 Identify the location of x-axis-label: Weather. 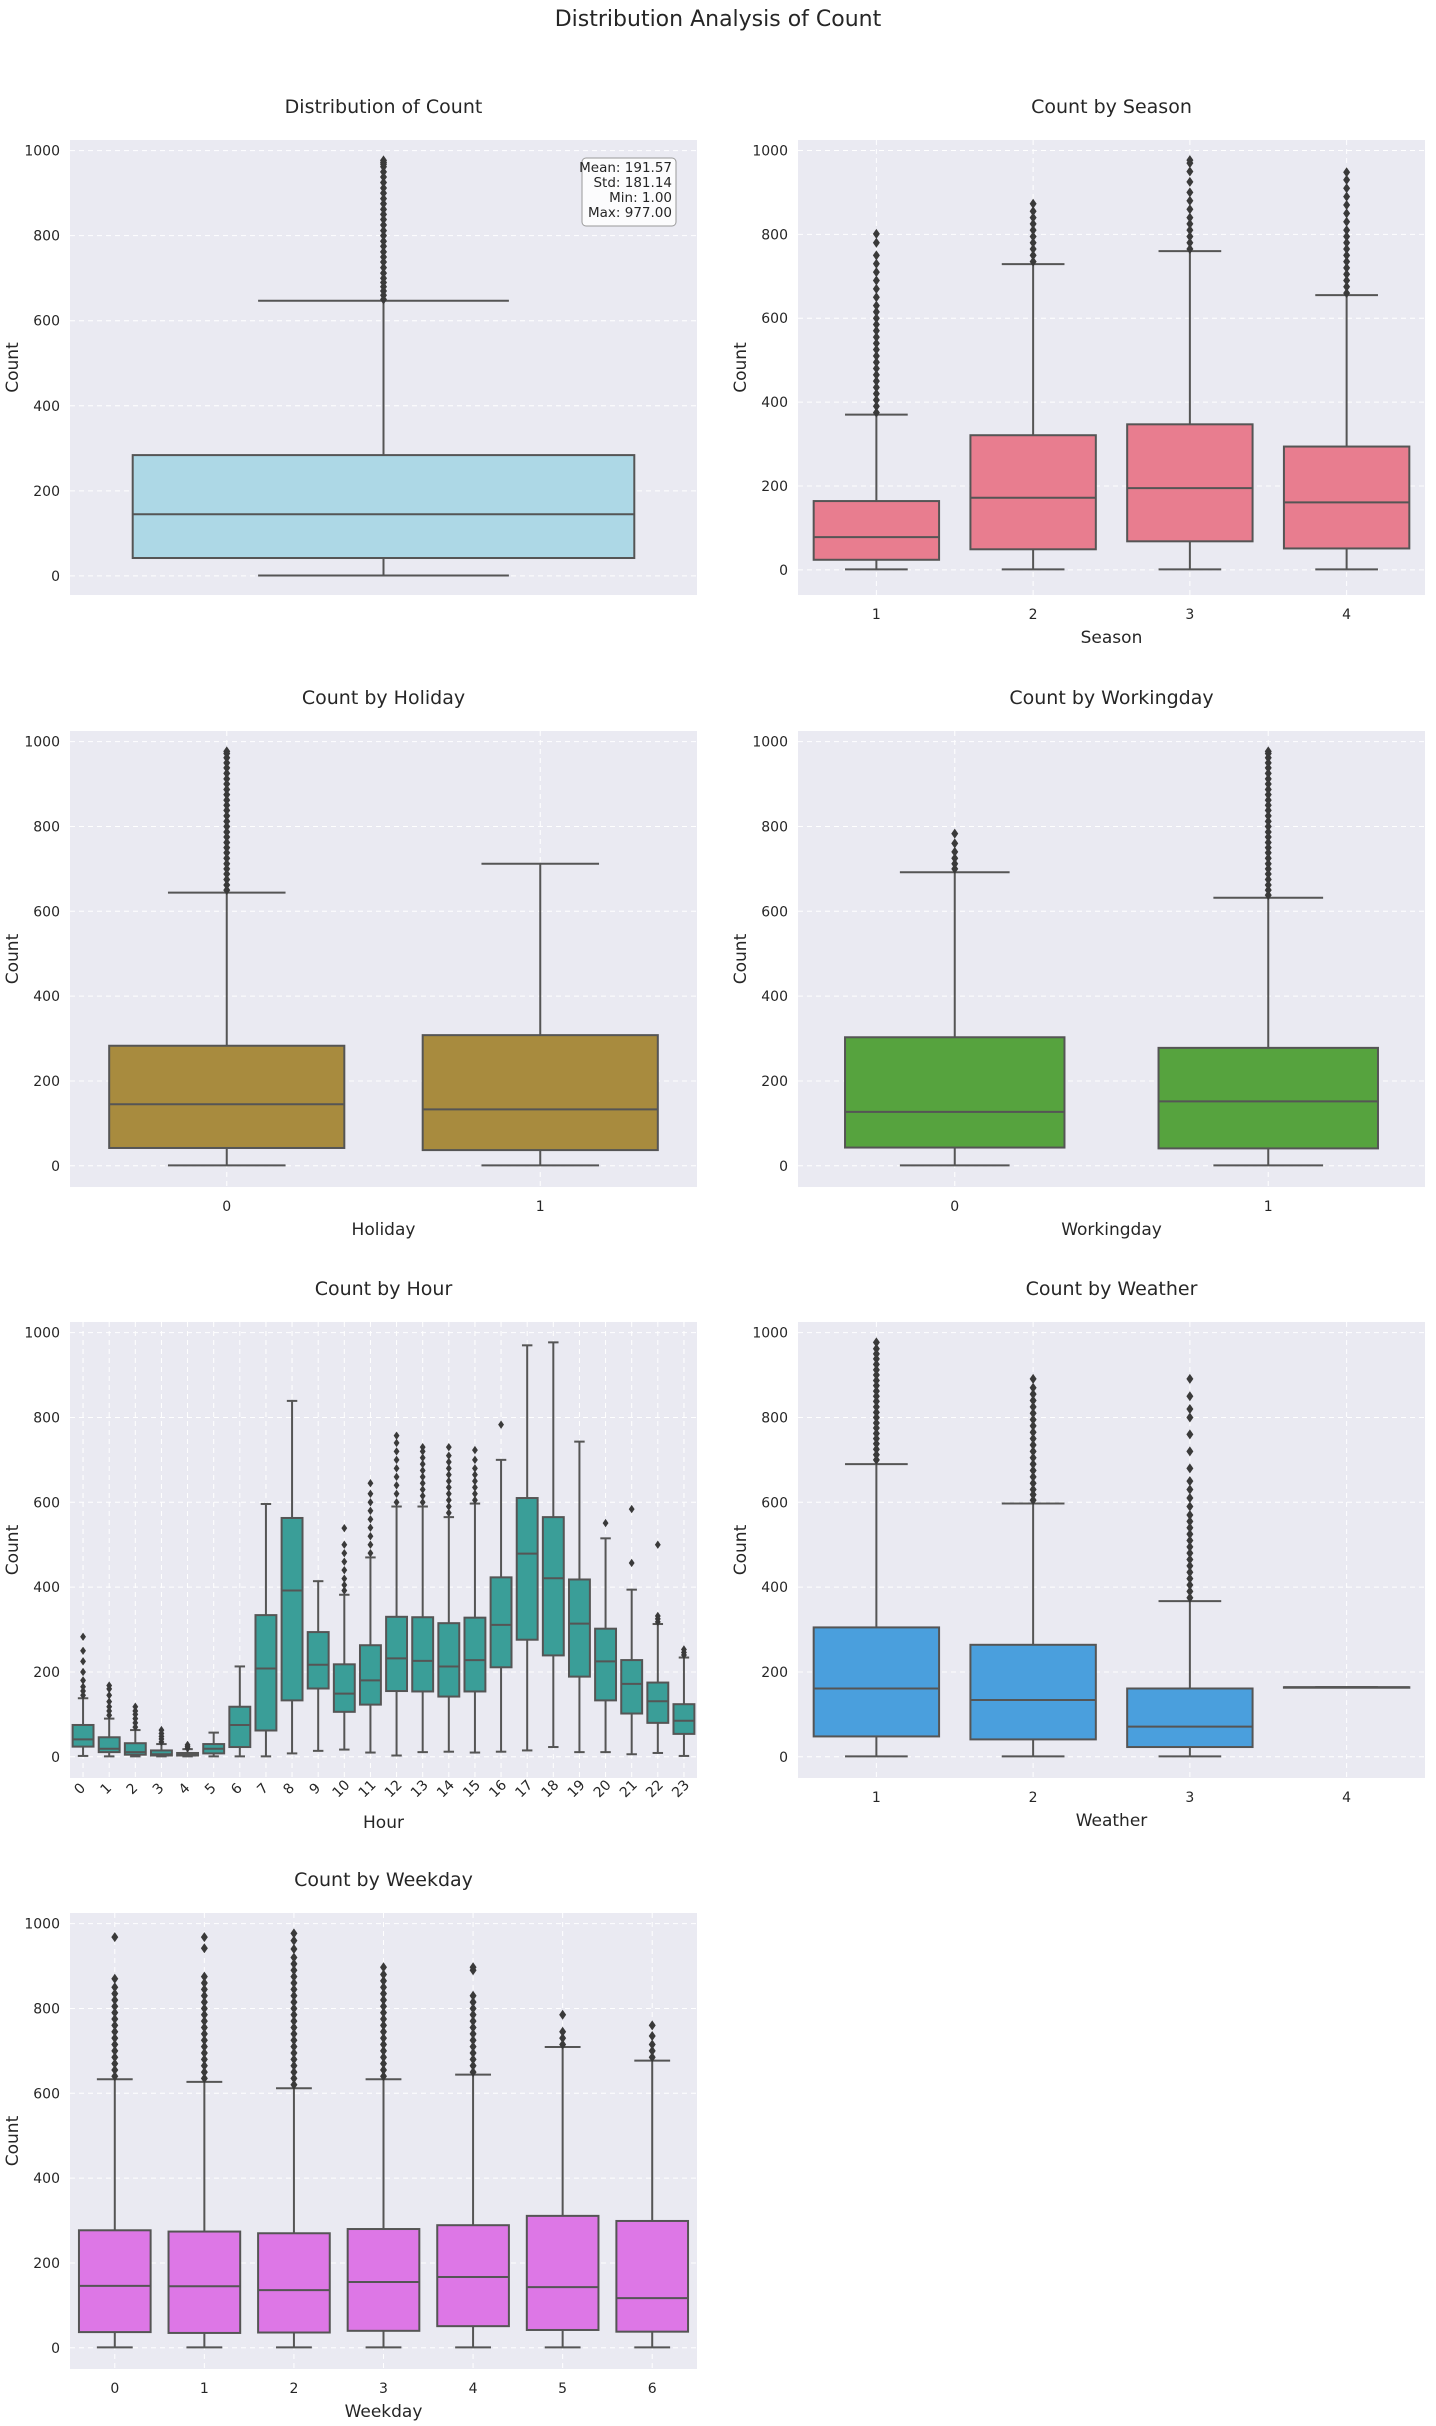
(1112, 1821).